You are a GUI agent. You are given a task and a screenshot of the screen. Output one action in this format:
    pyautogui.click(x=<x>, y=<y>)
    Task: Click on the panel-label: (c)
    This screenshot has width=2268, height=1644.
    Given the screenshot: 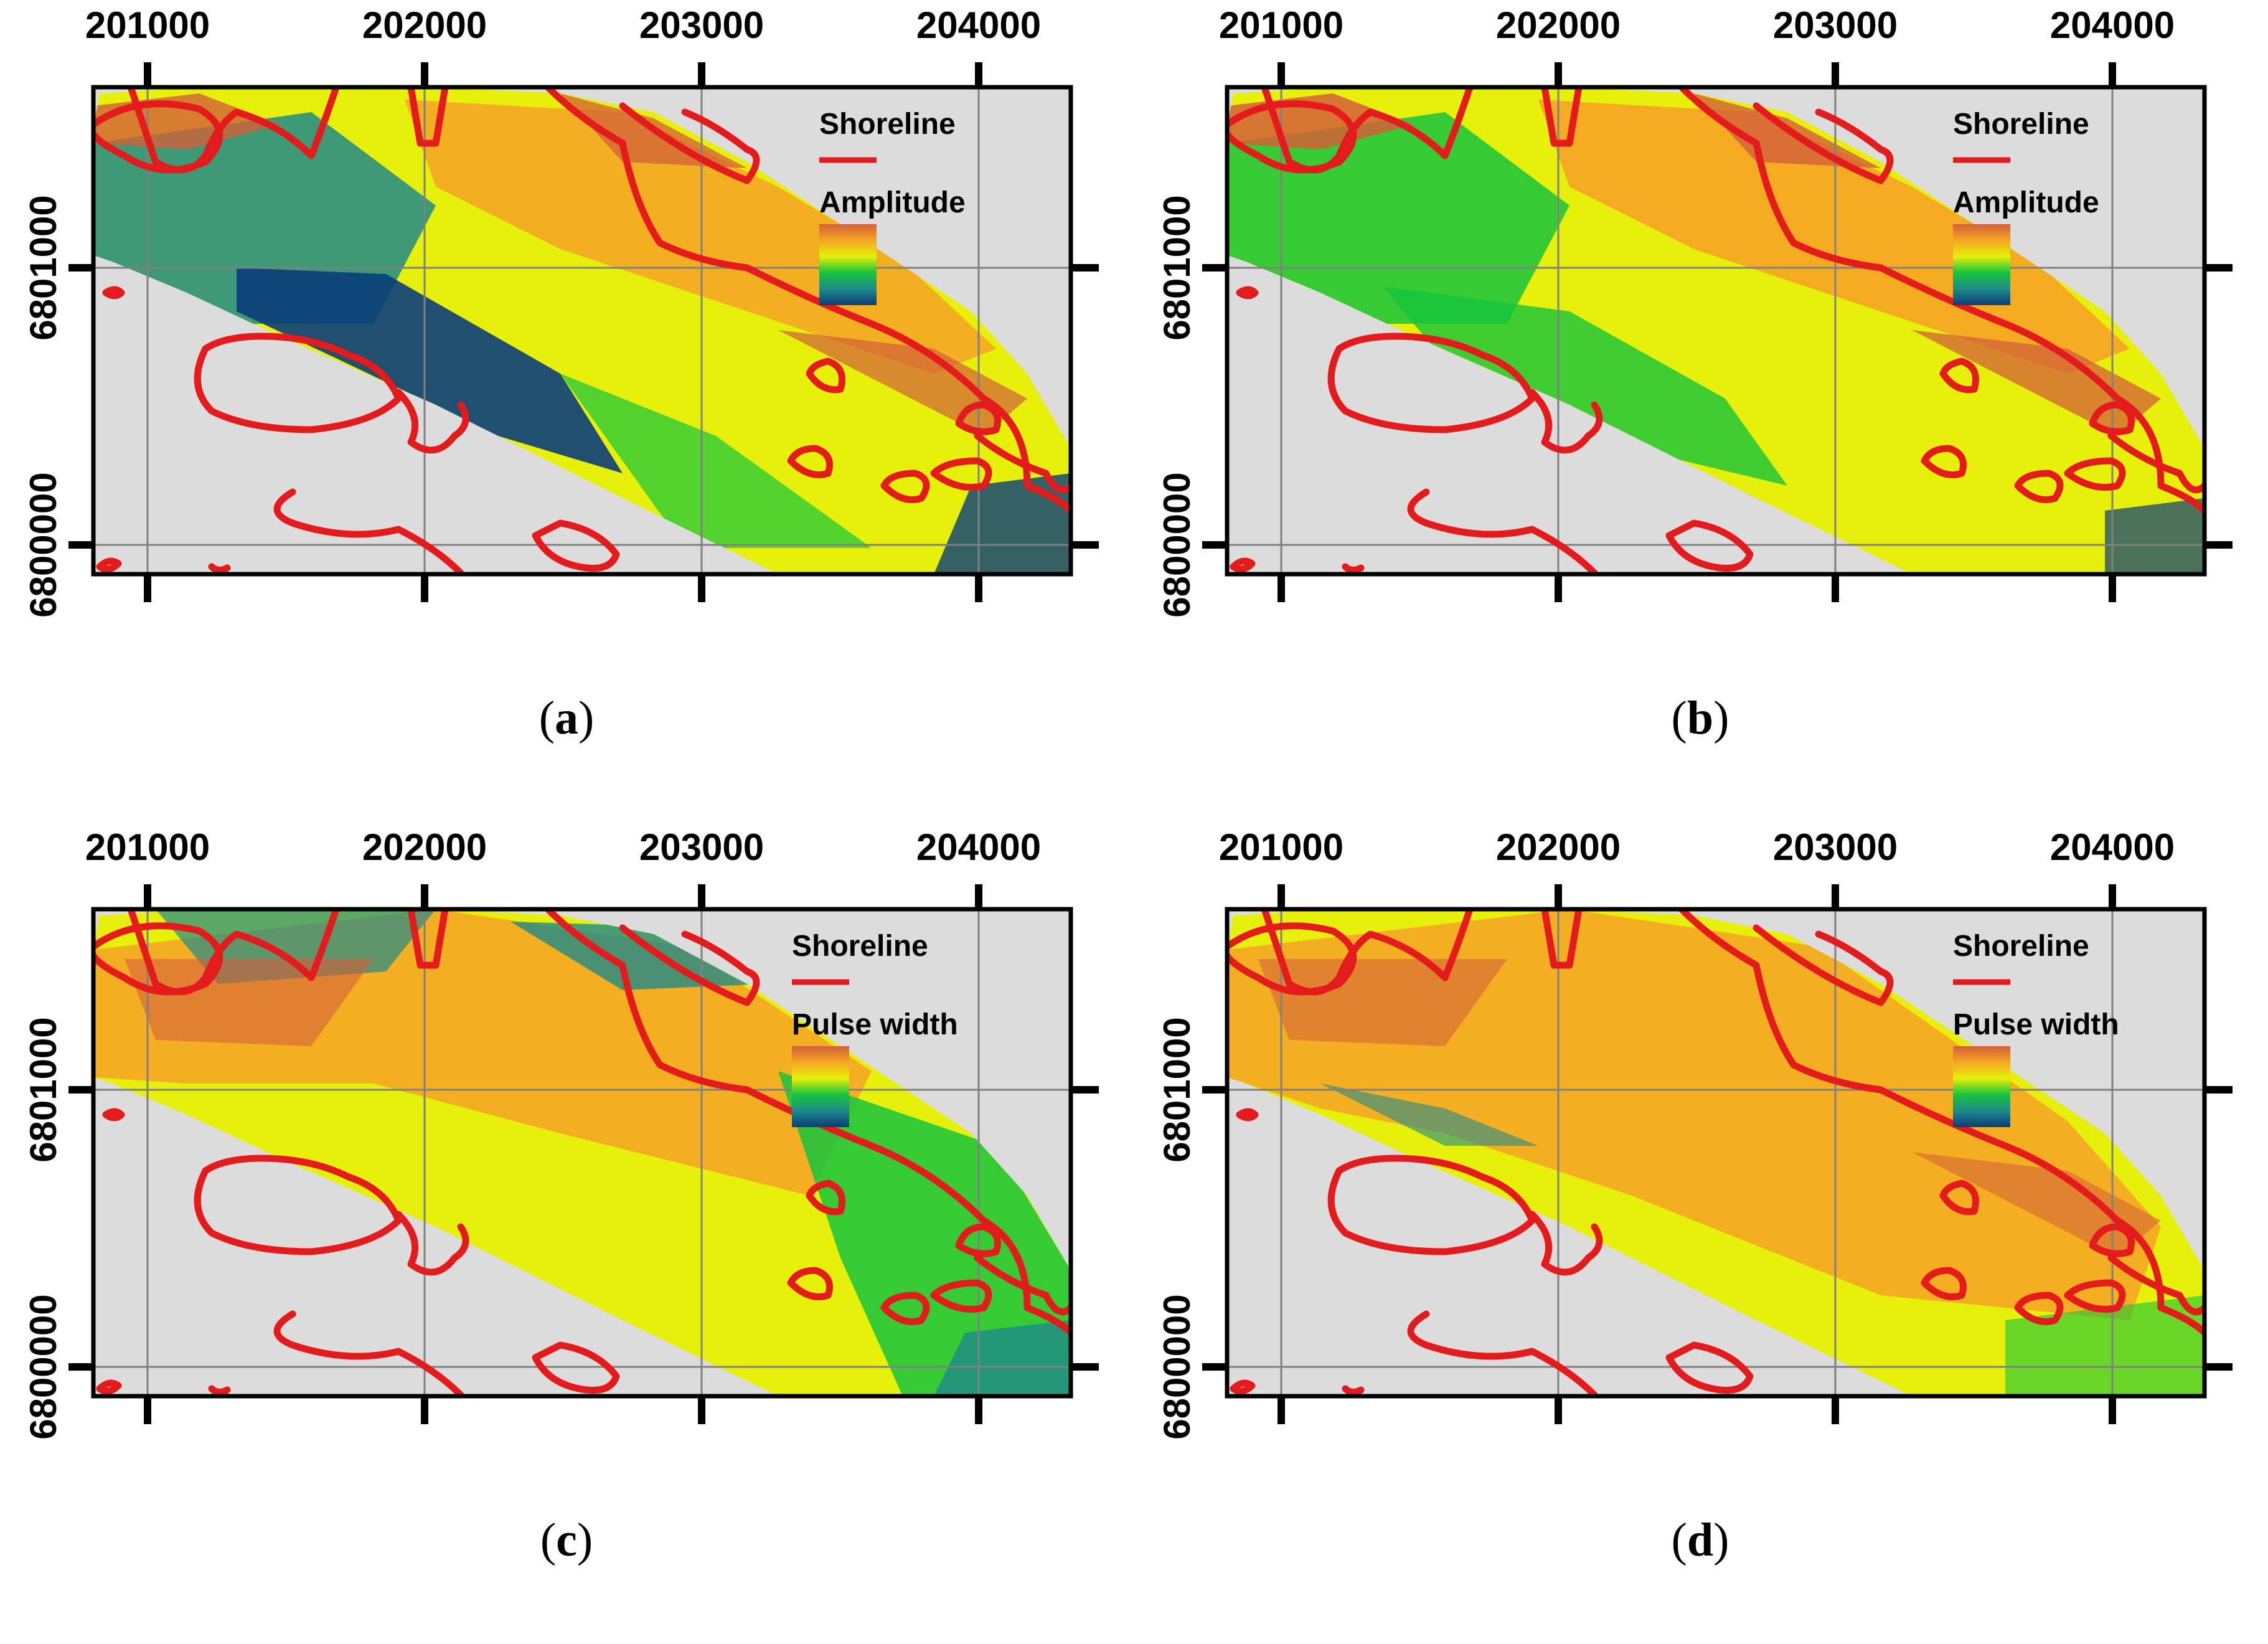 What is the action you would take?
    pyautogui.click(x=567, y=1540)
    